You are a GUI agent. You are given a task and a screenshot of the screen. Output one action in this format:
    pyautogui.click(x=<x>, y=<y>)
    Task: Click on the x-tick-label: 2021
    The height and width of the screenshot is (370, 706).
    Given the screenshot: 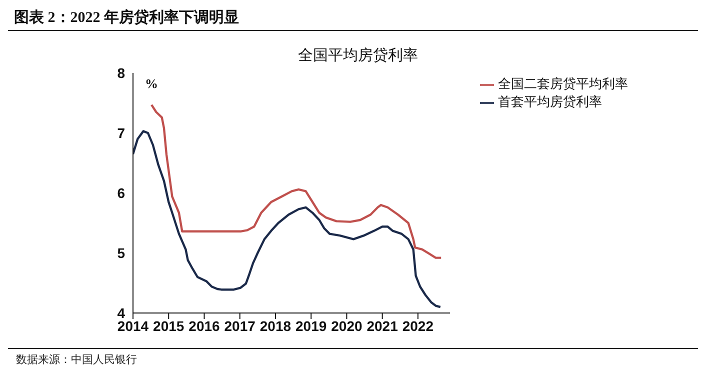 What is the action you would take?
    pyautogui.click(x=382, y=326)
    